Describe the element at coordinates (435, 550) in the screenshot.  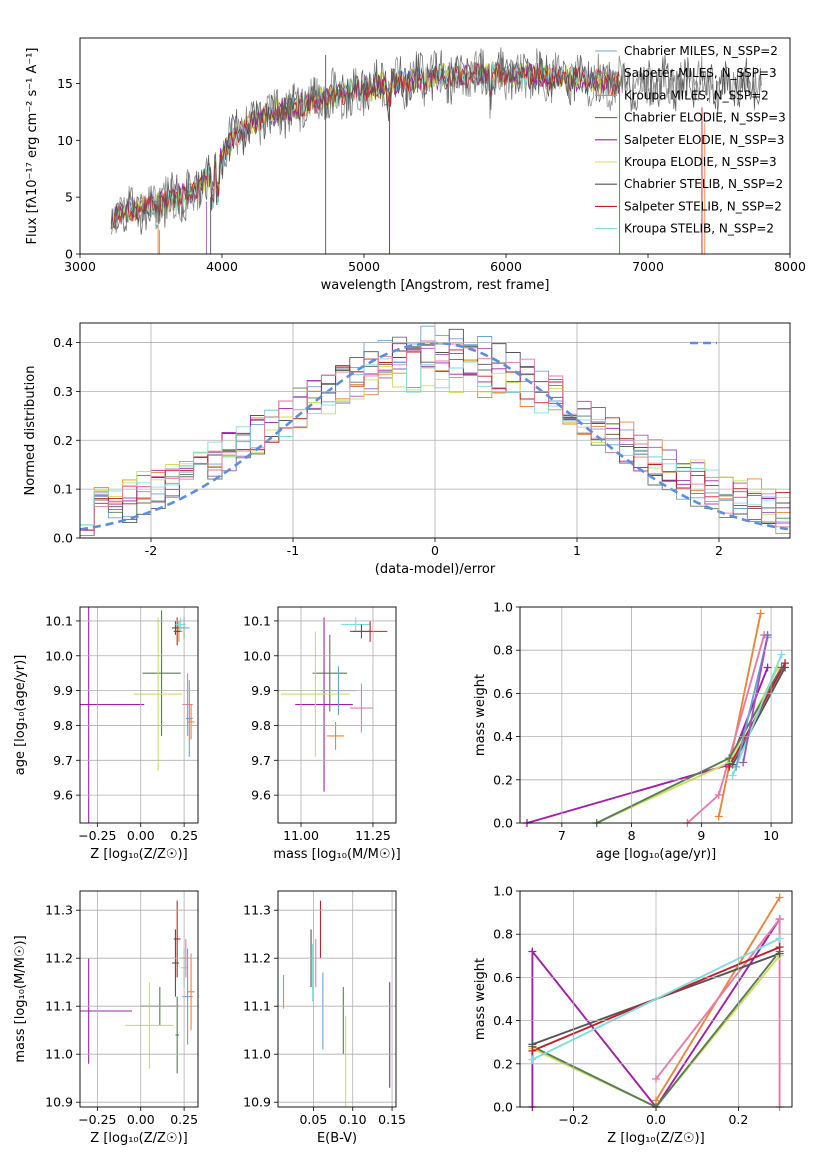
I see `tick-label-x: 0` at that location.